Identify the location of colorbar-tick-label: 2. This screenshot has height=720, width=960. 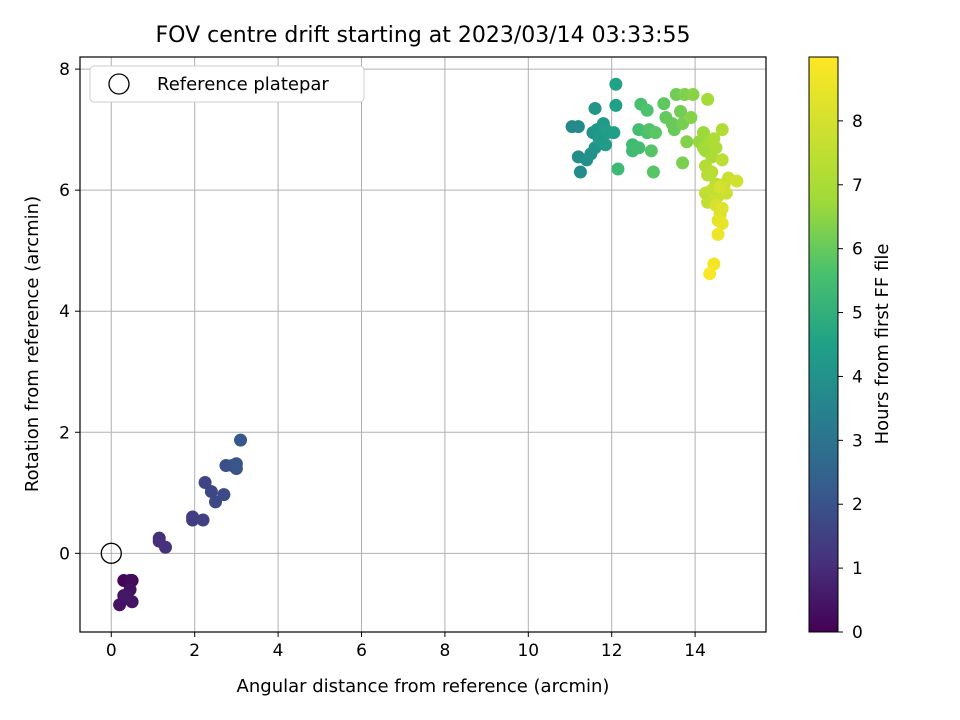
(857, 505).